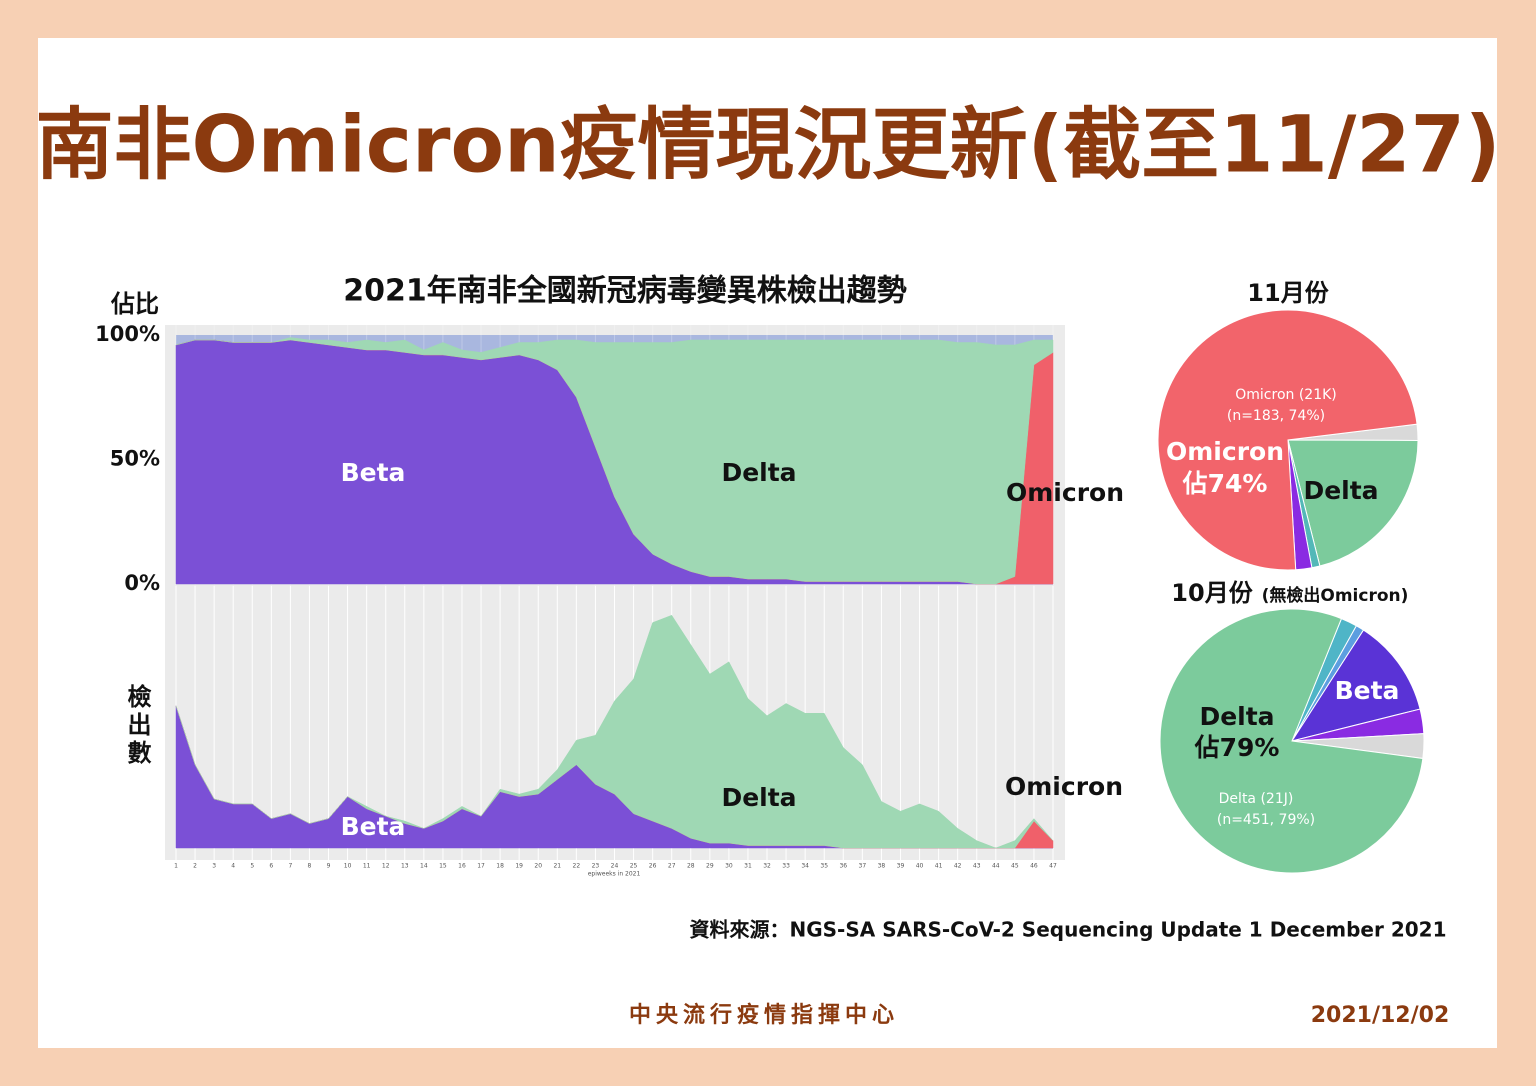 This screenshot has height=1086, width=1536. What do you see at coordinates (481, 866) in the screenshot?
I see `x-tick-label: 17` at bounding box center [481, 866].